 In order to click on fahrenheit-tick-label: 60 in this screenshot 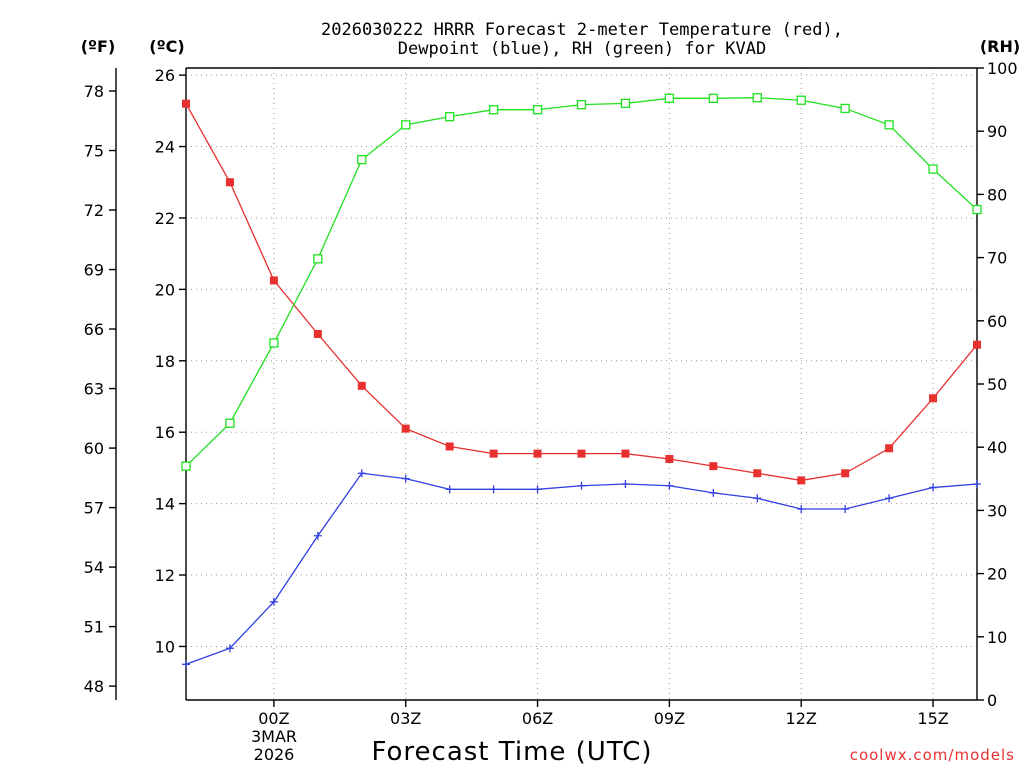, I will do `click(94, 448)`.